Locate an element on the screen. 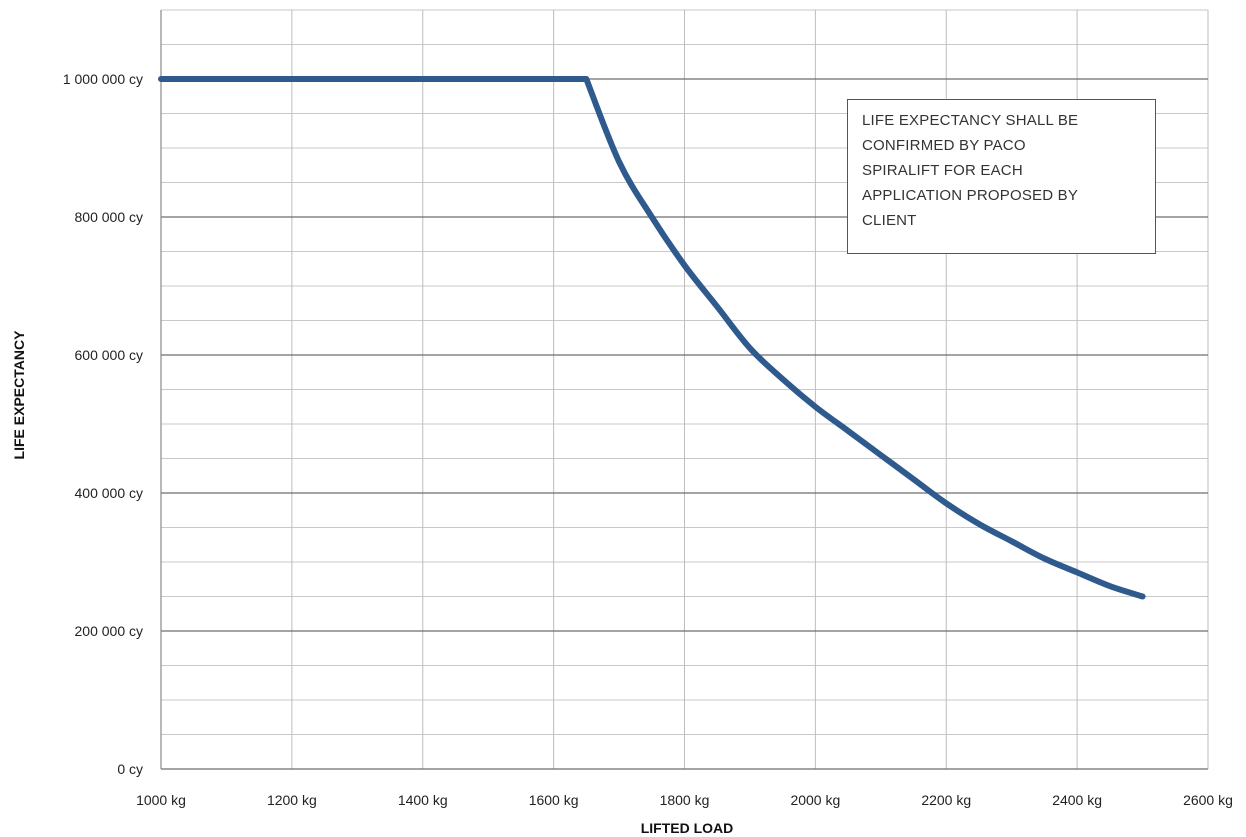 The height and width of the screenshot is (837, 1246). annotation-line: APPLICATION PROPOSED BY is located at coordinates (970, 195).